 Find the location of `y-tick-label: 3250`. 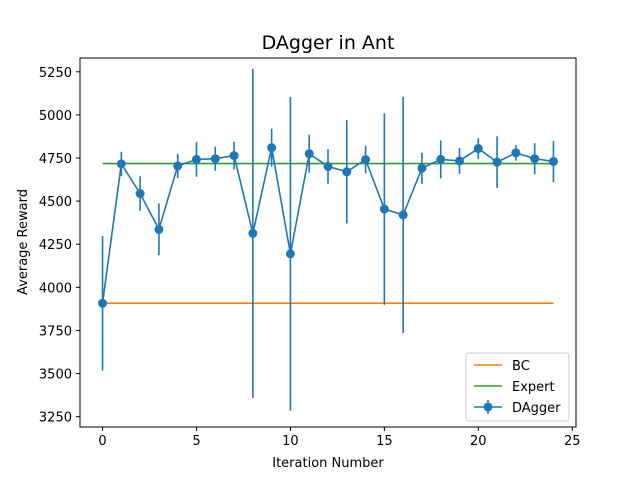

y-tick-label: 3250 is located at coordinates (55, 418).